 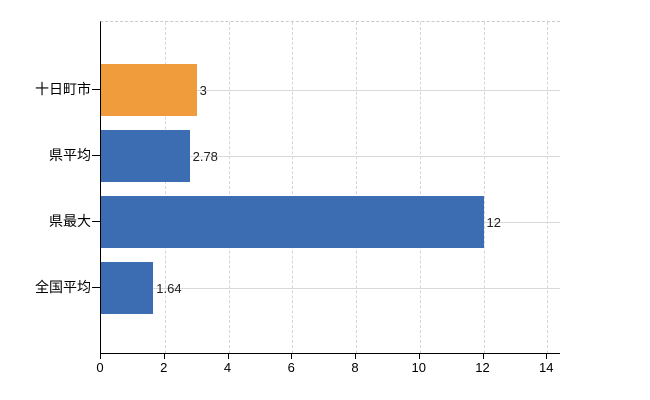 What do you see at coordinates (70, 155) in the screenshot?
I see `category-label: 県平均` at bounding box center [70, 155].